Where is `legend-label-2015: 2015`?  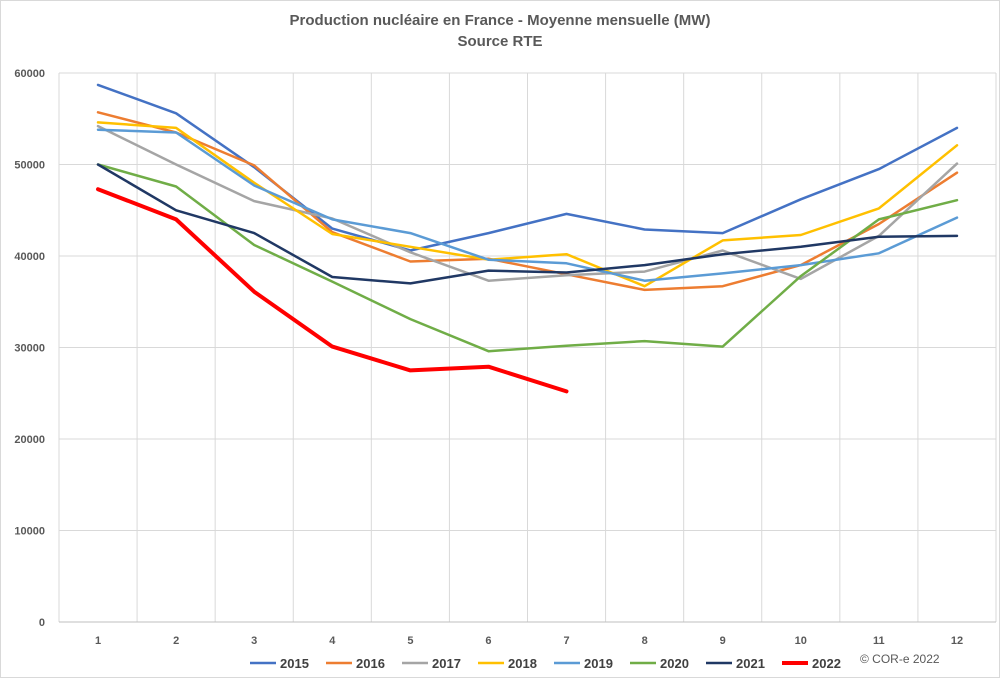
legend-label-2015: 2015 is located at coordinates (294, 663).